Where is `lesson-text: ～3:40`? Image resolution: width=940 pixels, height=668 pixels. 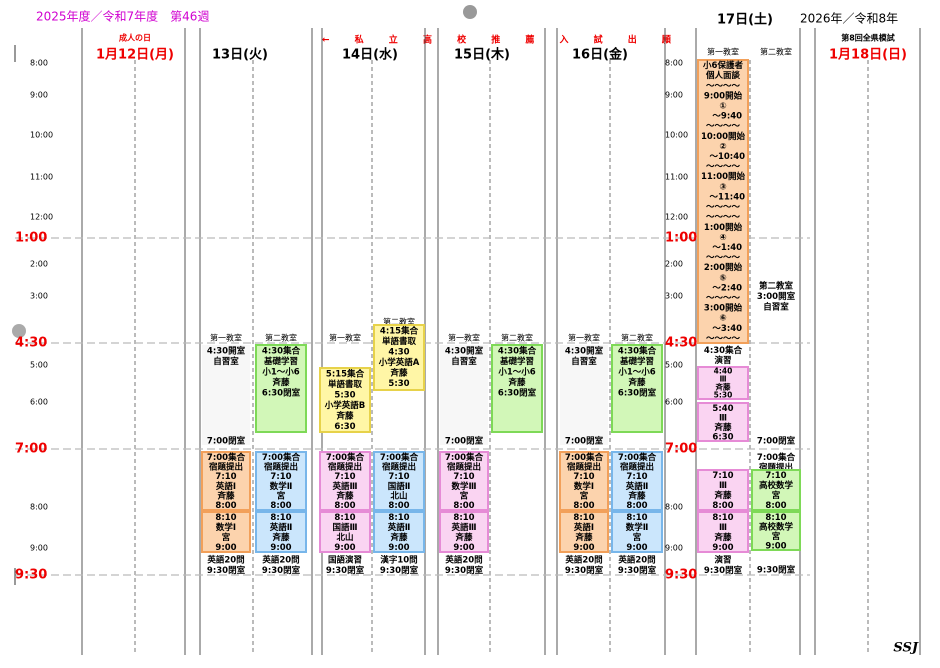
lesson-text: ～3:40 is located at coordinates (723, 329).